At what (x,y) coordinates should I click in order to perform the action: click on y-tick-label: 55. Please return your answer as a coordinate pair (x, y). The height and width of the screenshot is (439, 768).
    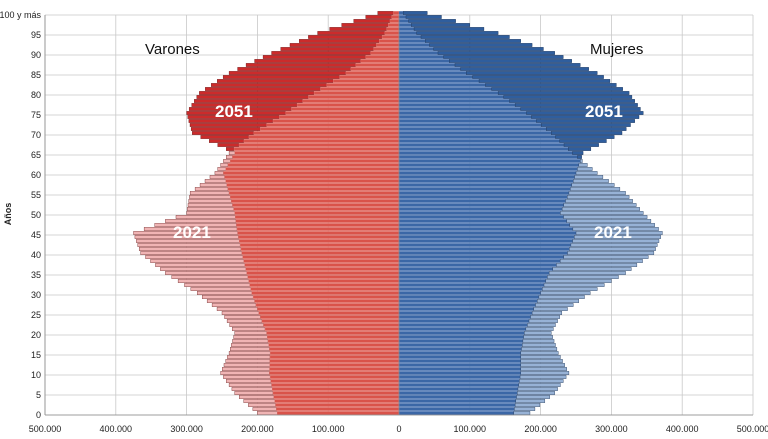
    Looking at the image, I should click on (36, 195).